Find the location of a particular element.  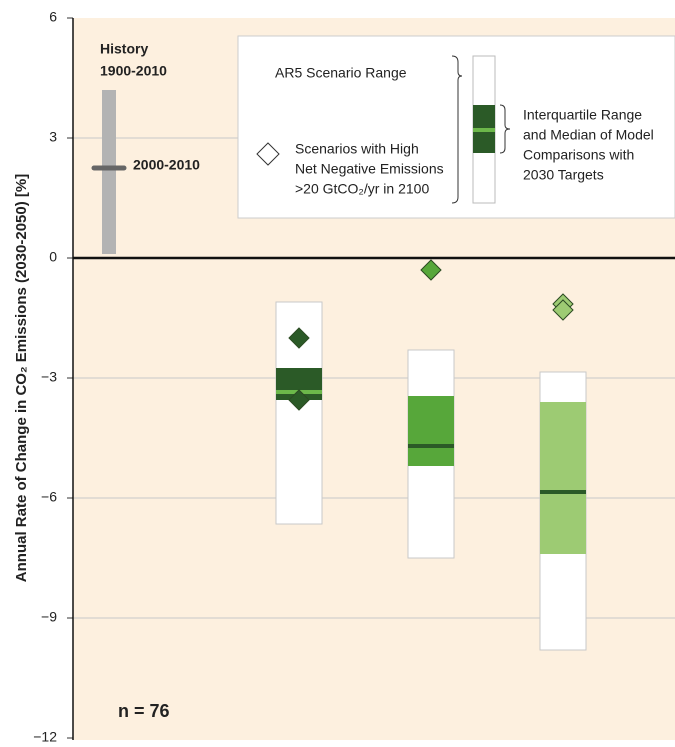

legend-iqr-label: 2030 Targets is located at coordinates (563, 175).